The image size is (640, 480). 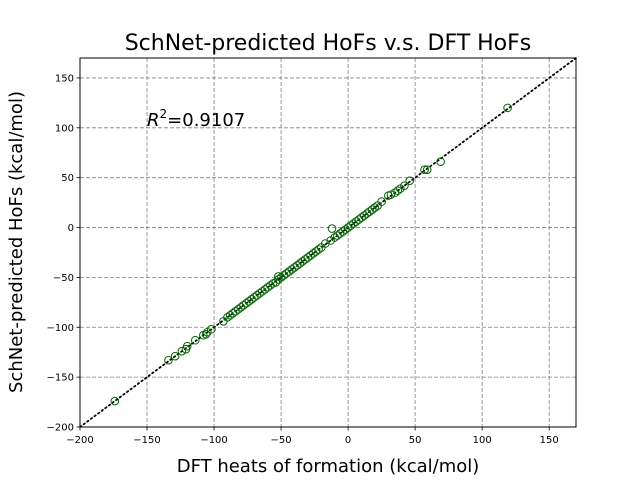 I want to click on x-tick-label: 50, so click(x=415, y=440).